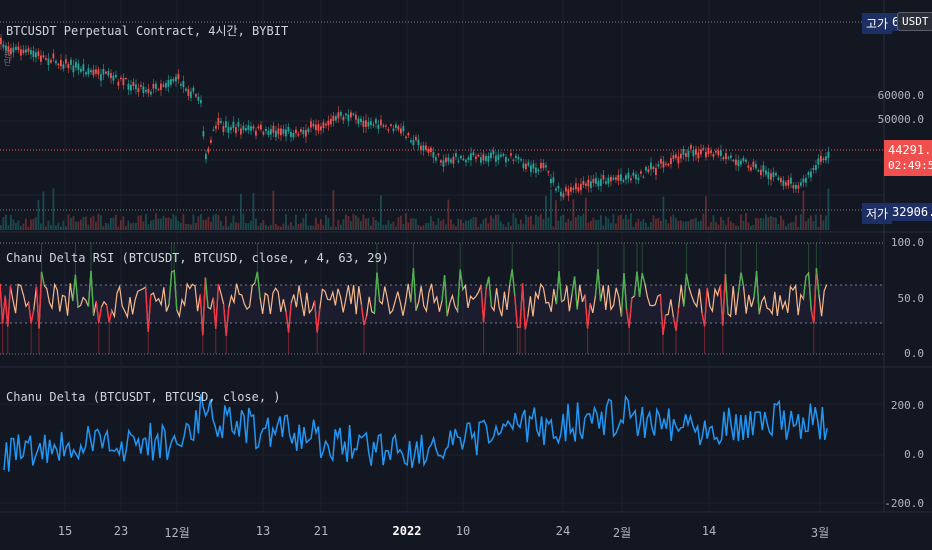 The height and width of the screenshot is (550, 932). Describe the element at coordinates (820, 533) in the screenshot. I see `time-label: 3월` at that location.